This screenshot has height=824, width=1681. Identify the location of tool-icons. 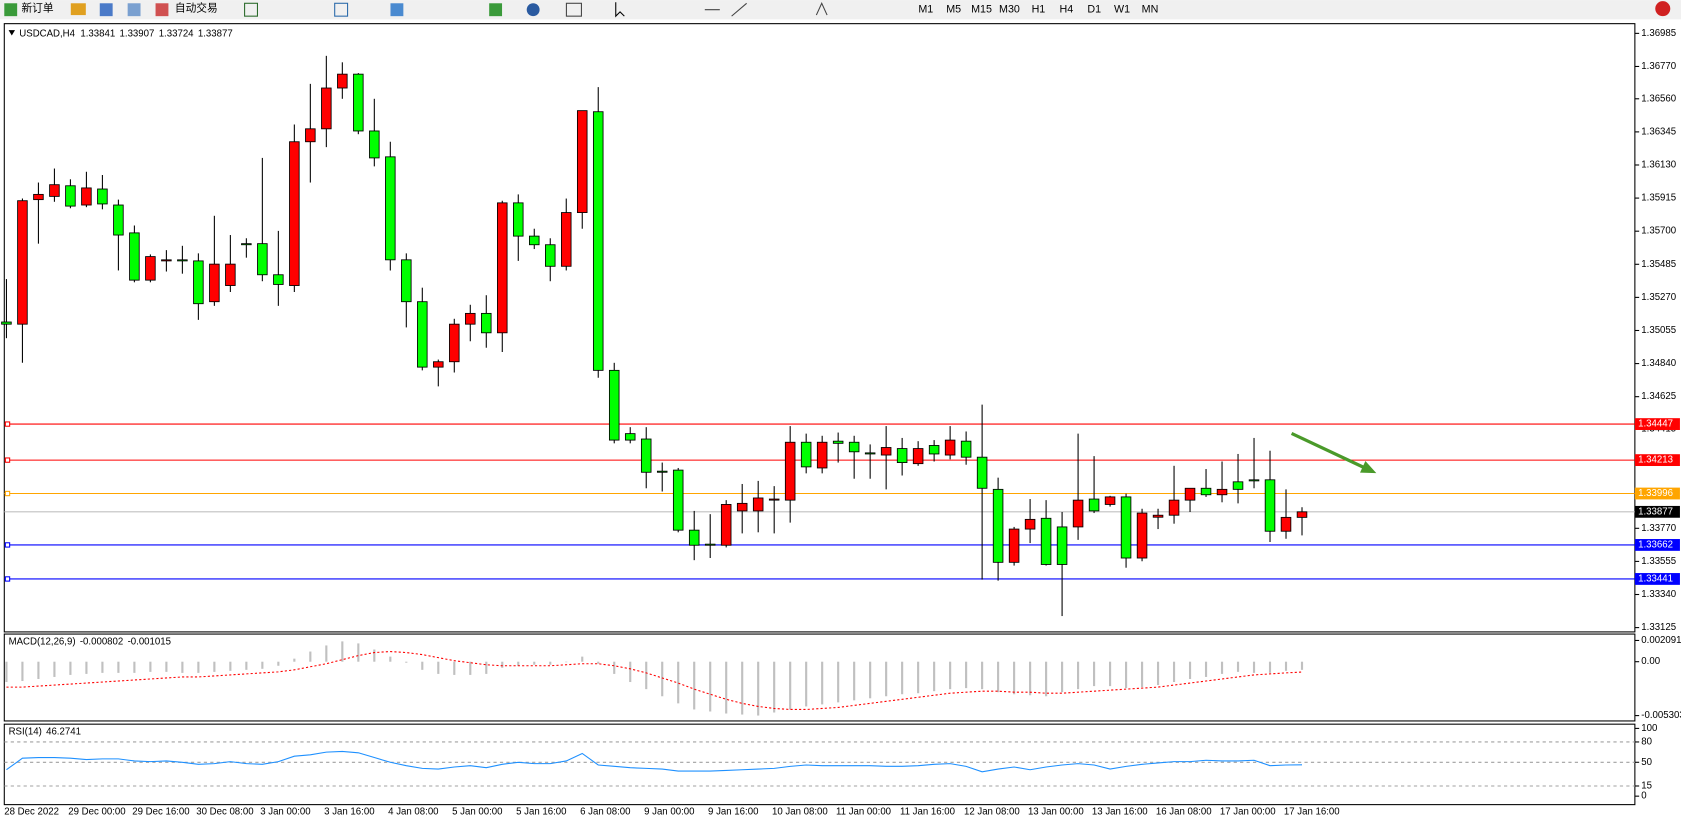
(766, 9).